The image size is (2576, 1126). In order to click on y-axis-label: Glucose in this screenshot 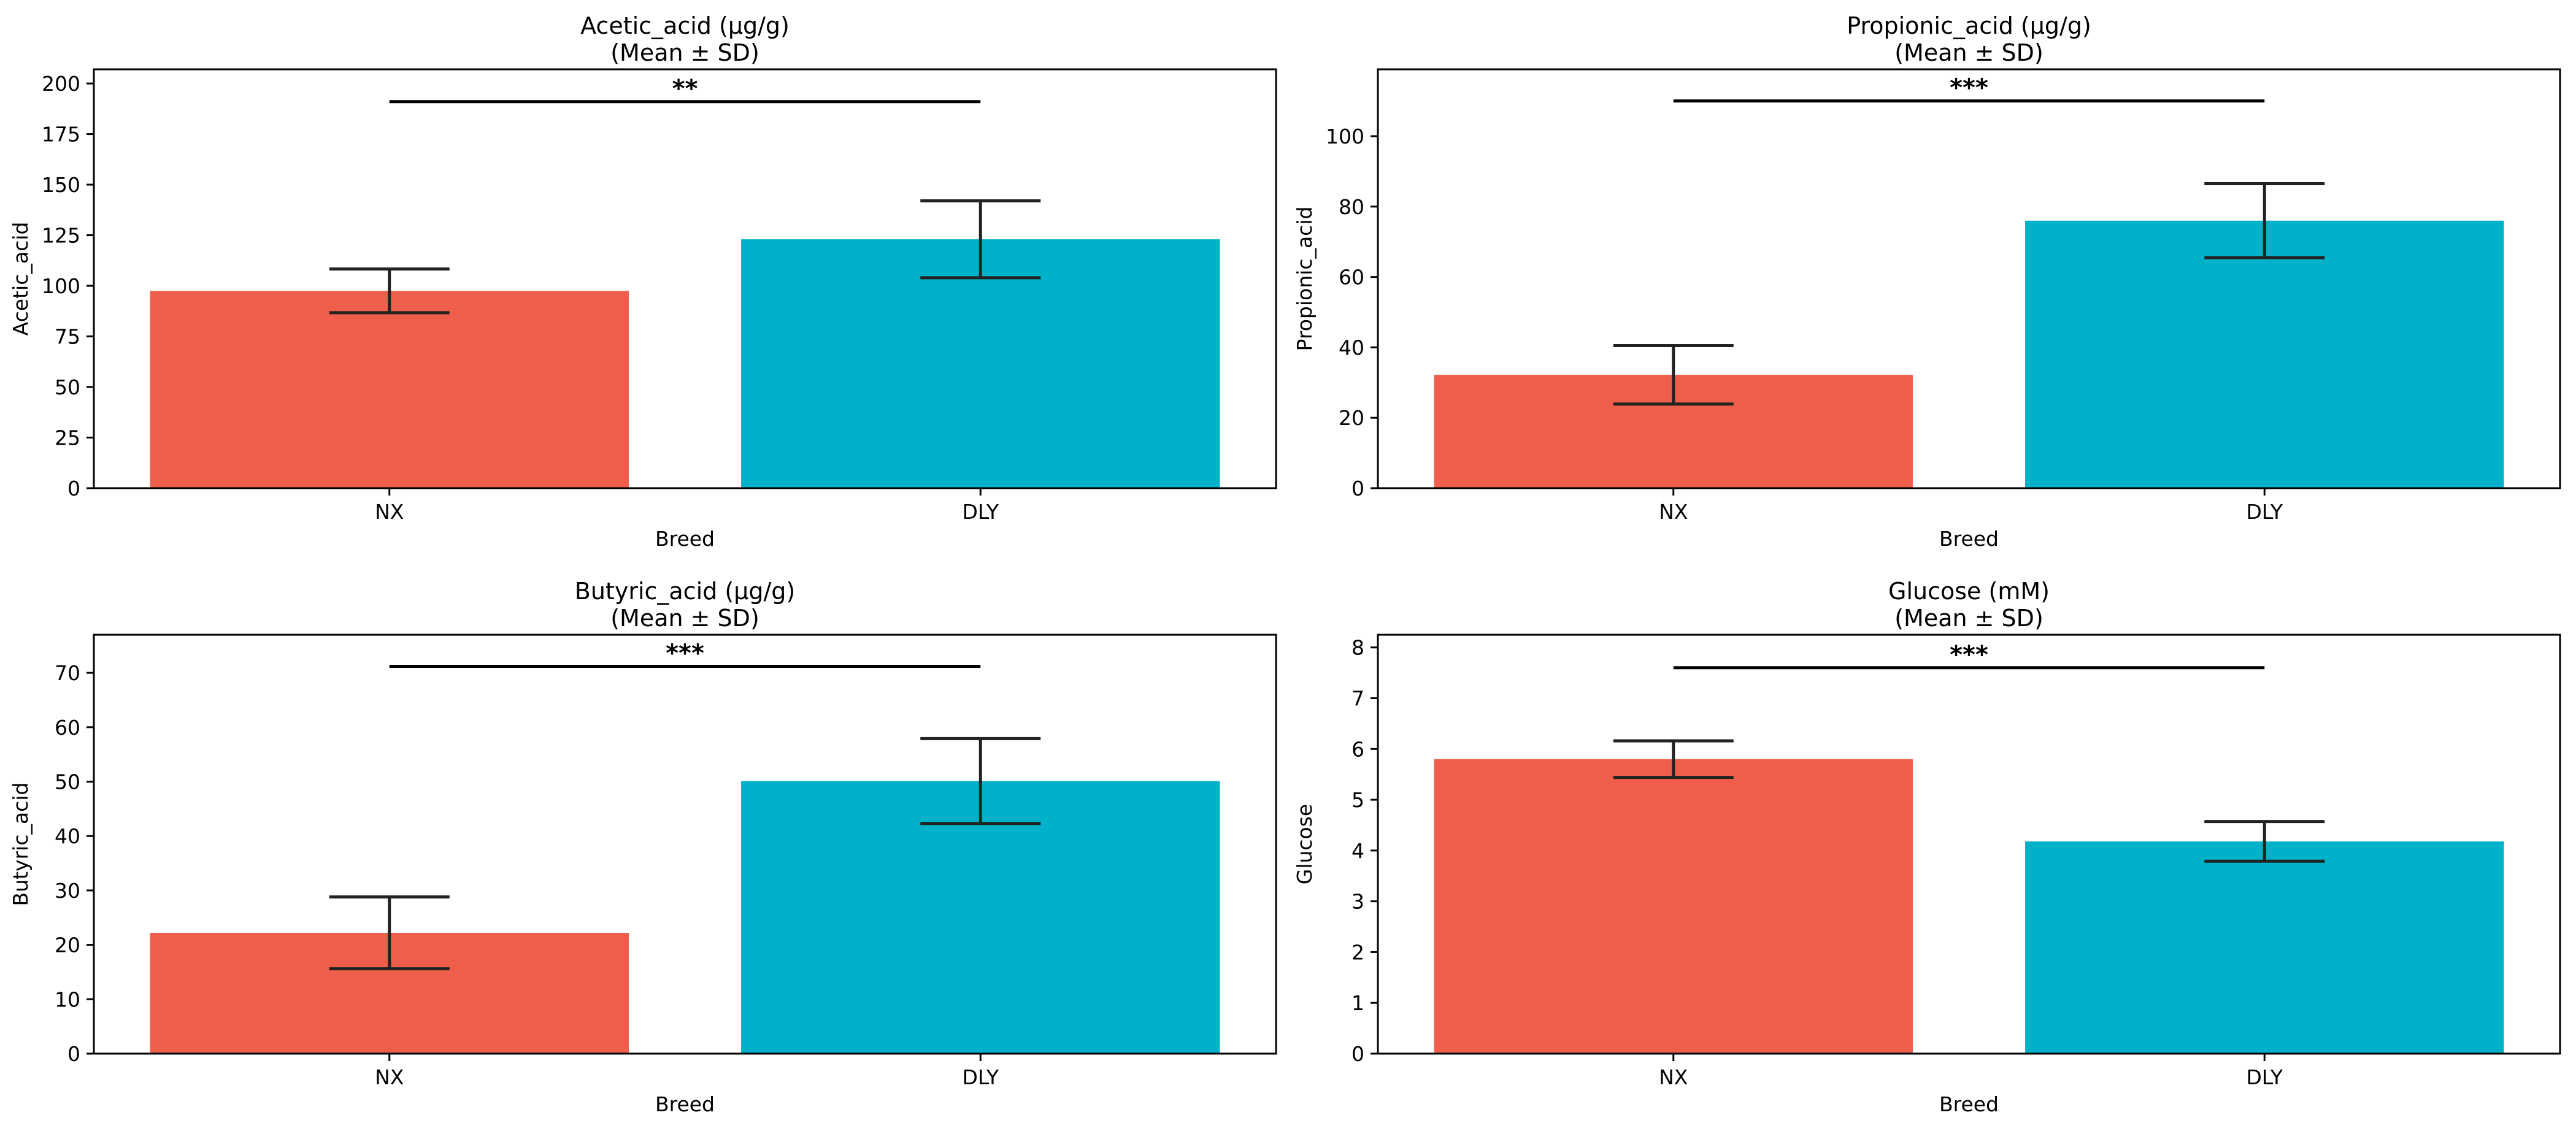, I will do `click(1305, 844)`.